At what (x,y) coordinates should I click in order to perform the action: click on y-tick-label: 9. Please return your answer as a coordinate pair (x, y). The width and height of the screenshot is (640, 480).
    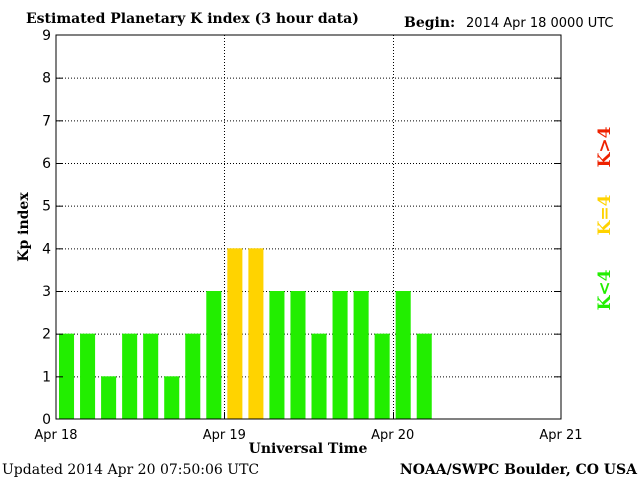
    Looking at the image, I should click on (46, 36).